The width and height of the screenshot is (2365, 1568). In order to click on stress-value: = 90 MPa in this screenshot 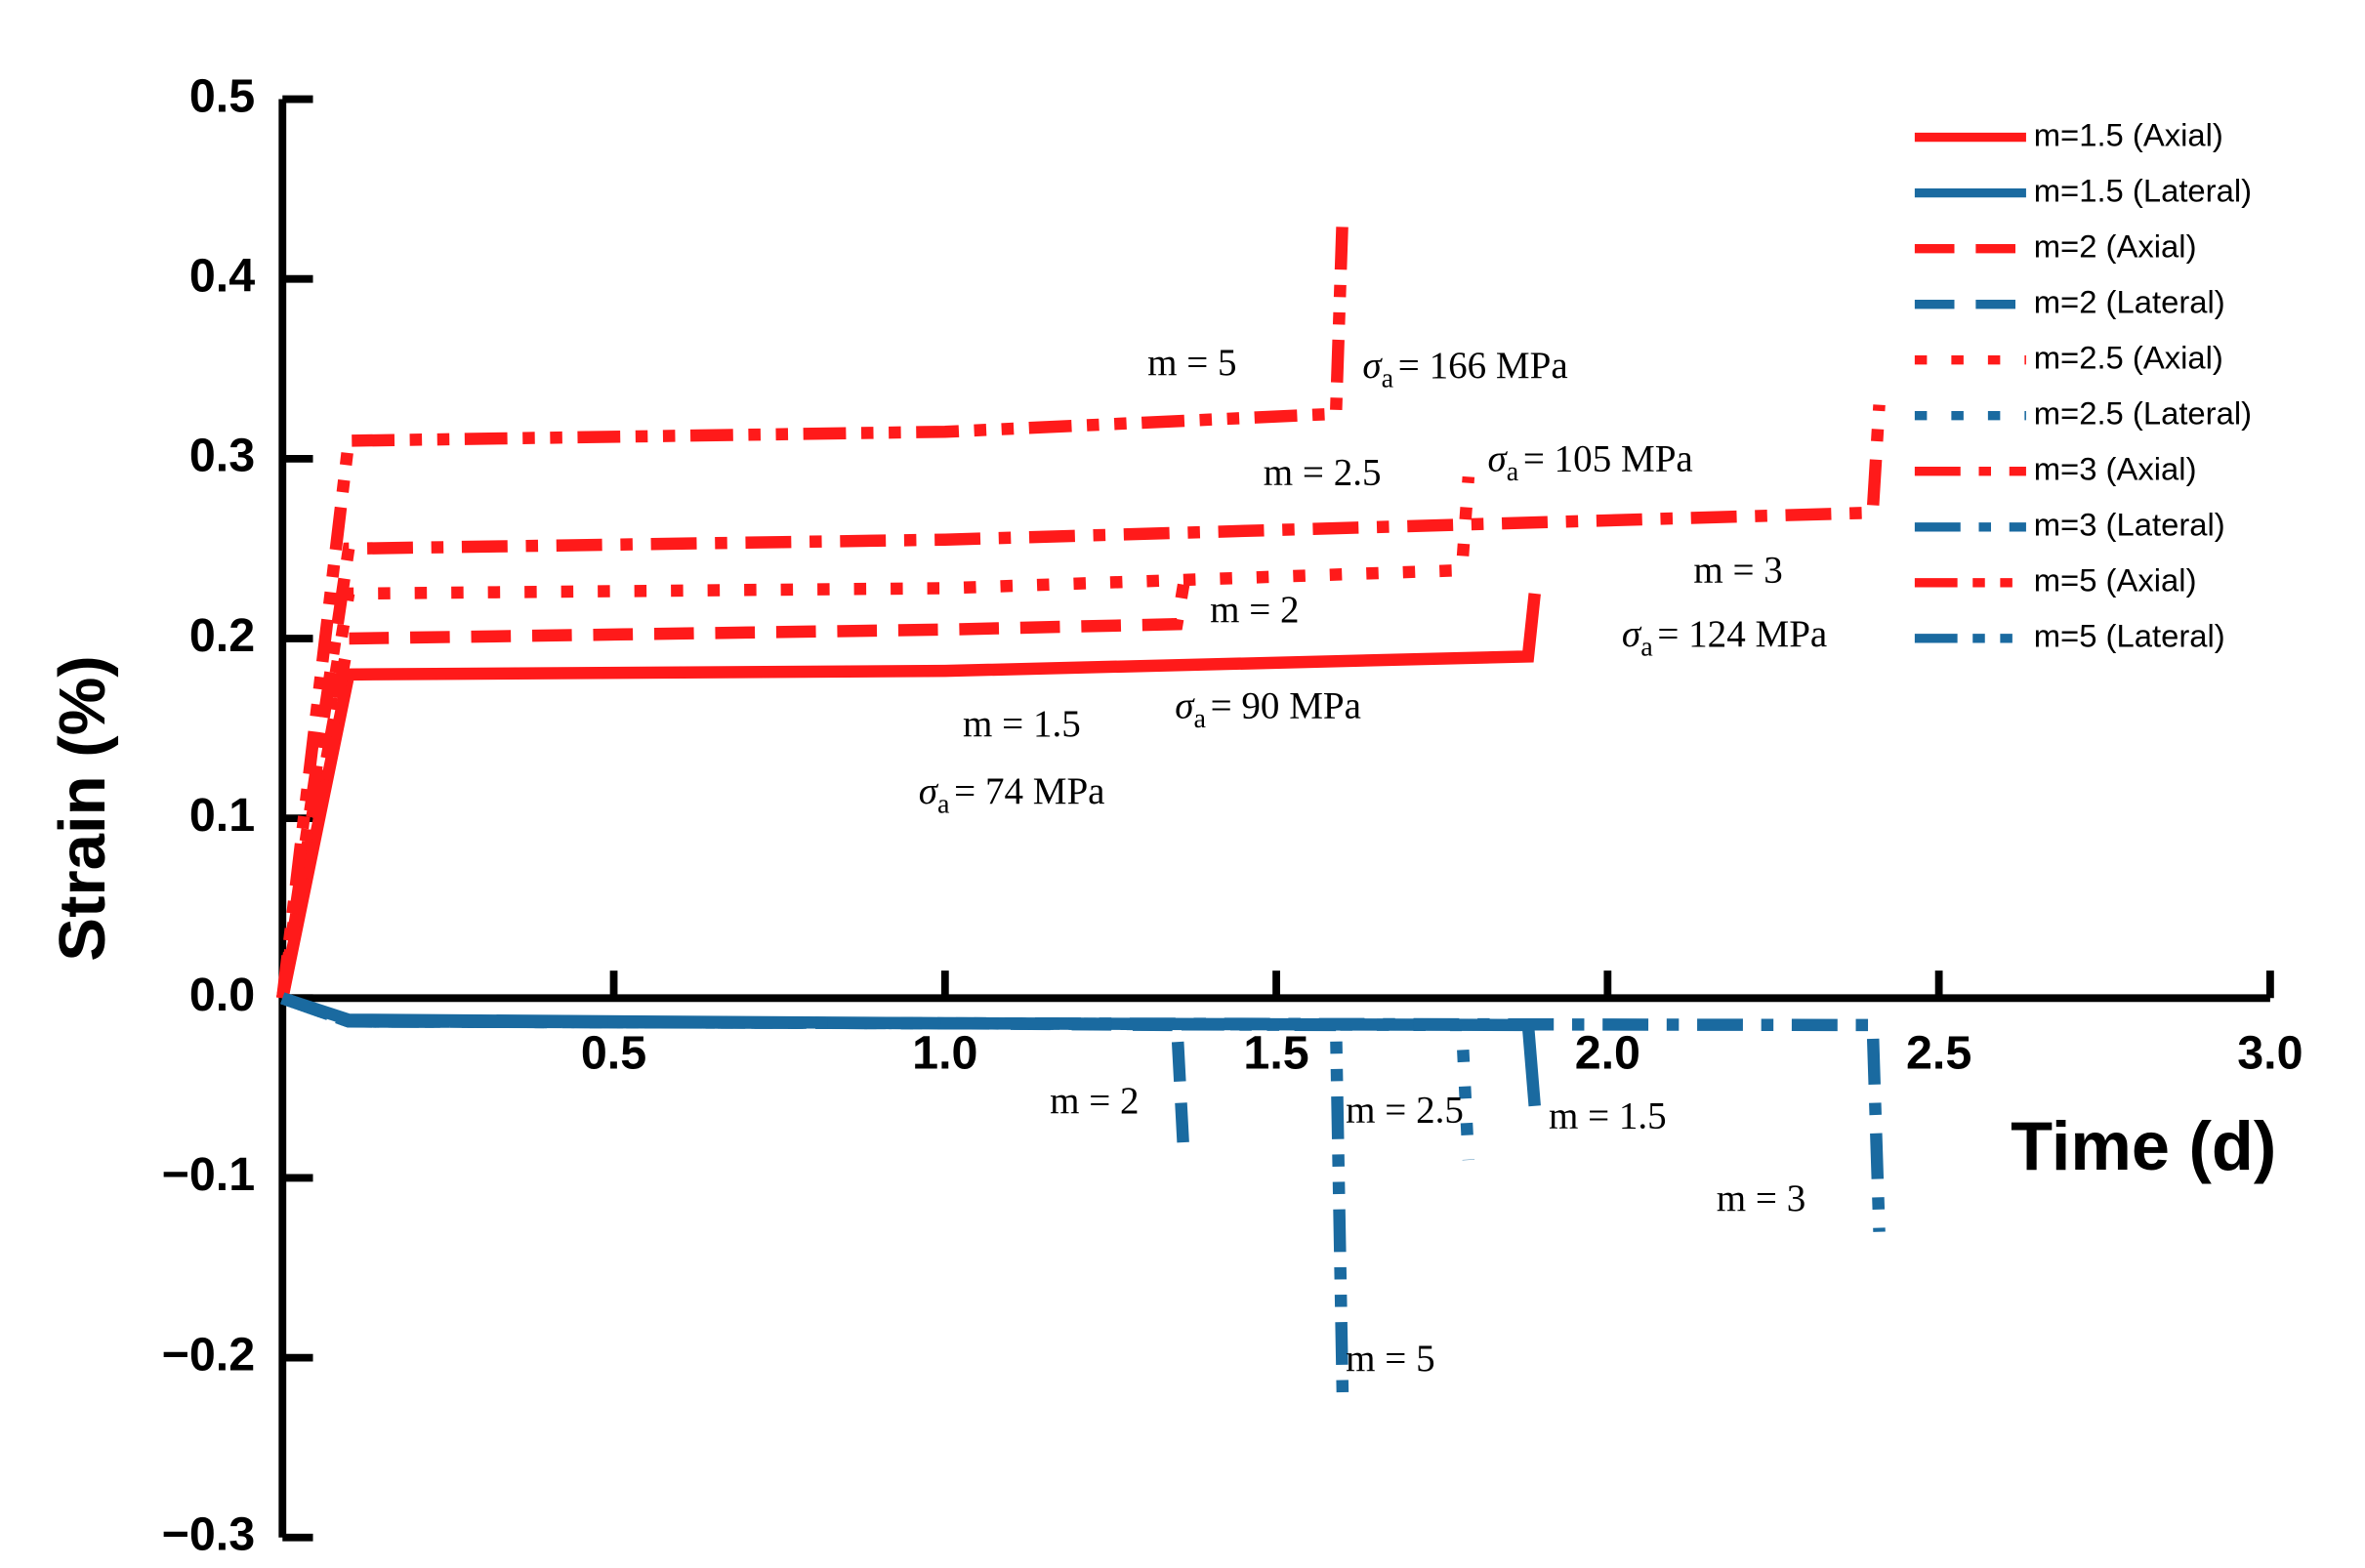, I will do `click(1286, 705)`.